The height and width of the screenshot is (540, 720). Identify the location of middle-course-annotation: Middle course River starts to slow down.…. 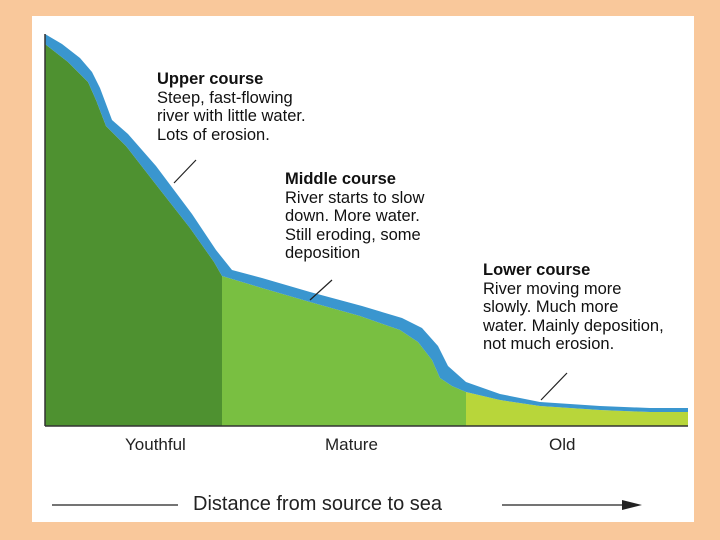
(354, 216).